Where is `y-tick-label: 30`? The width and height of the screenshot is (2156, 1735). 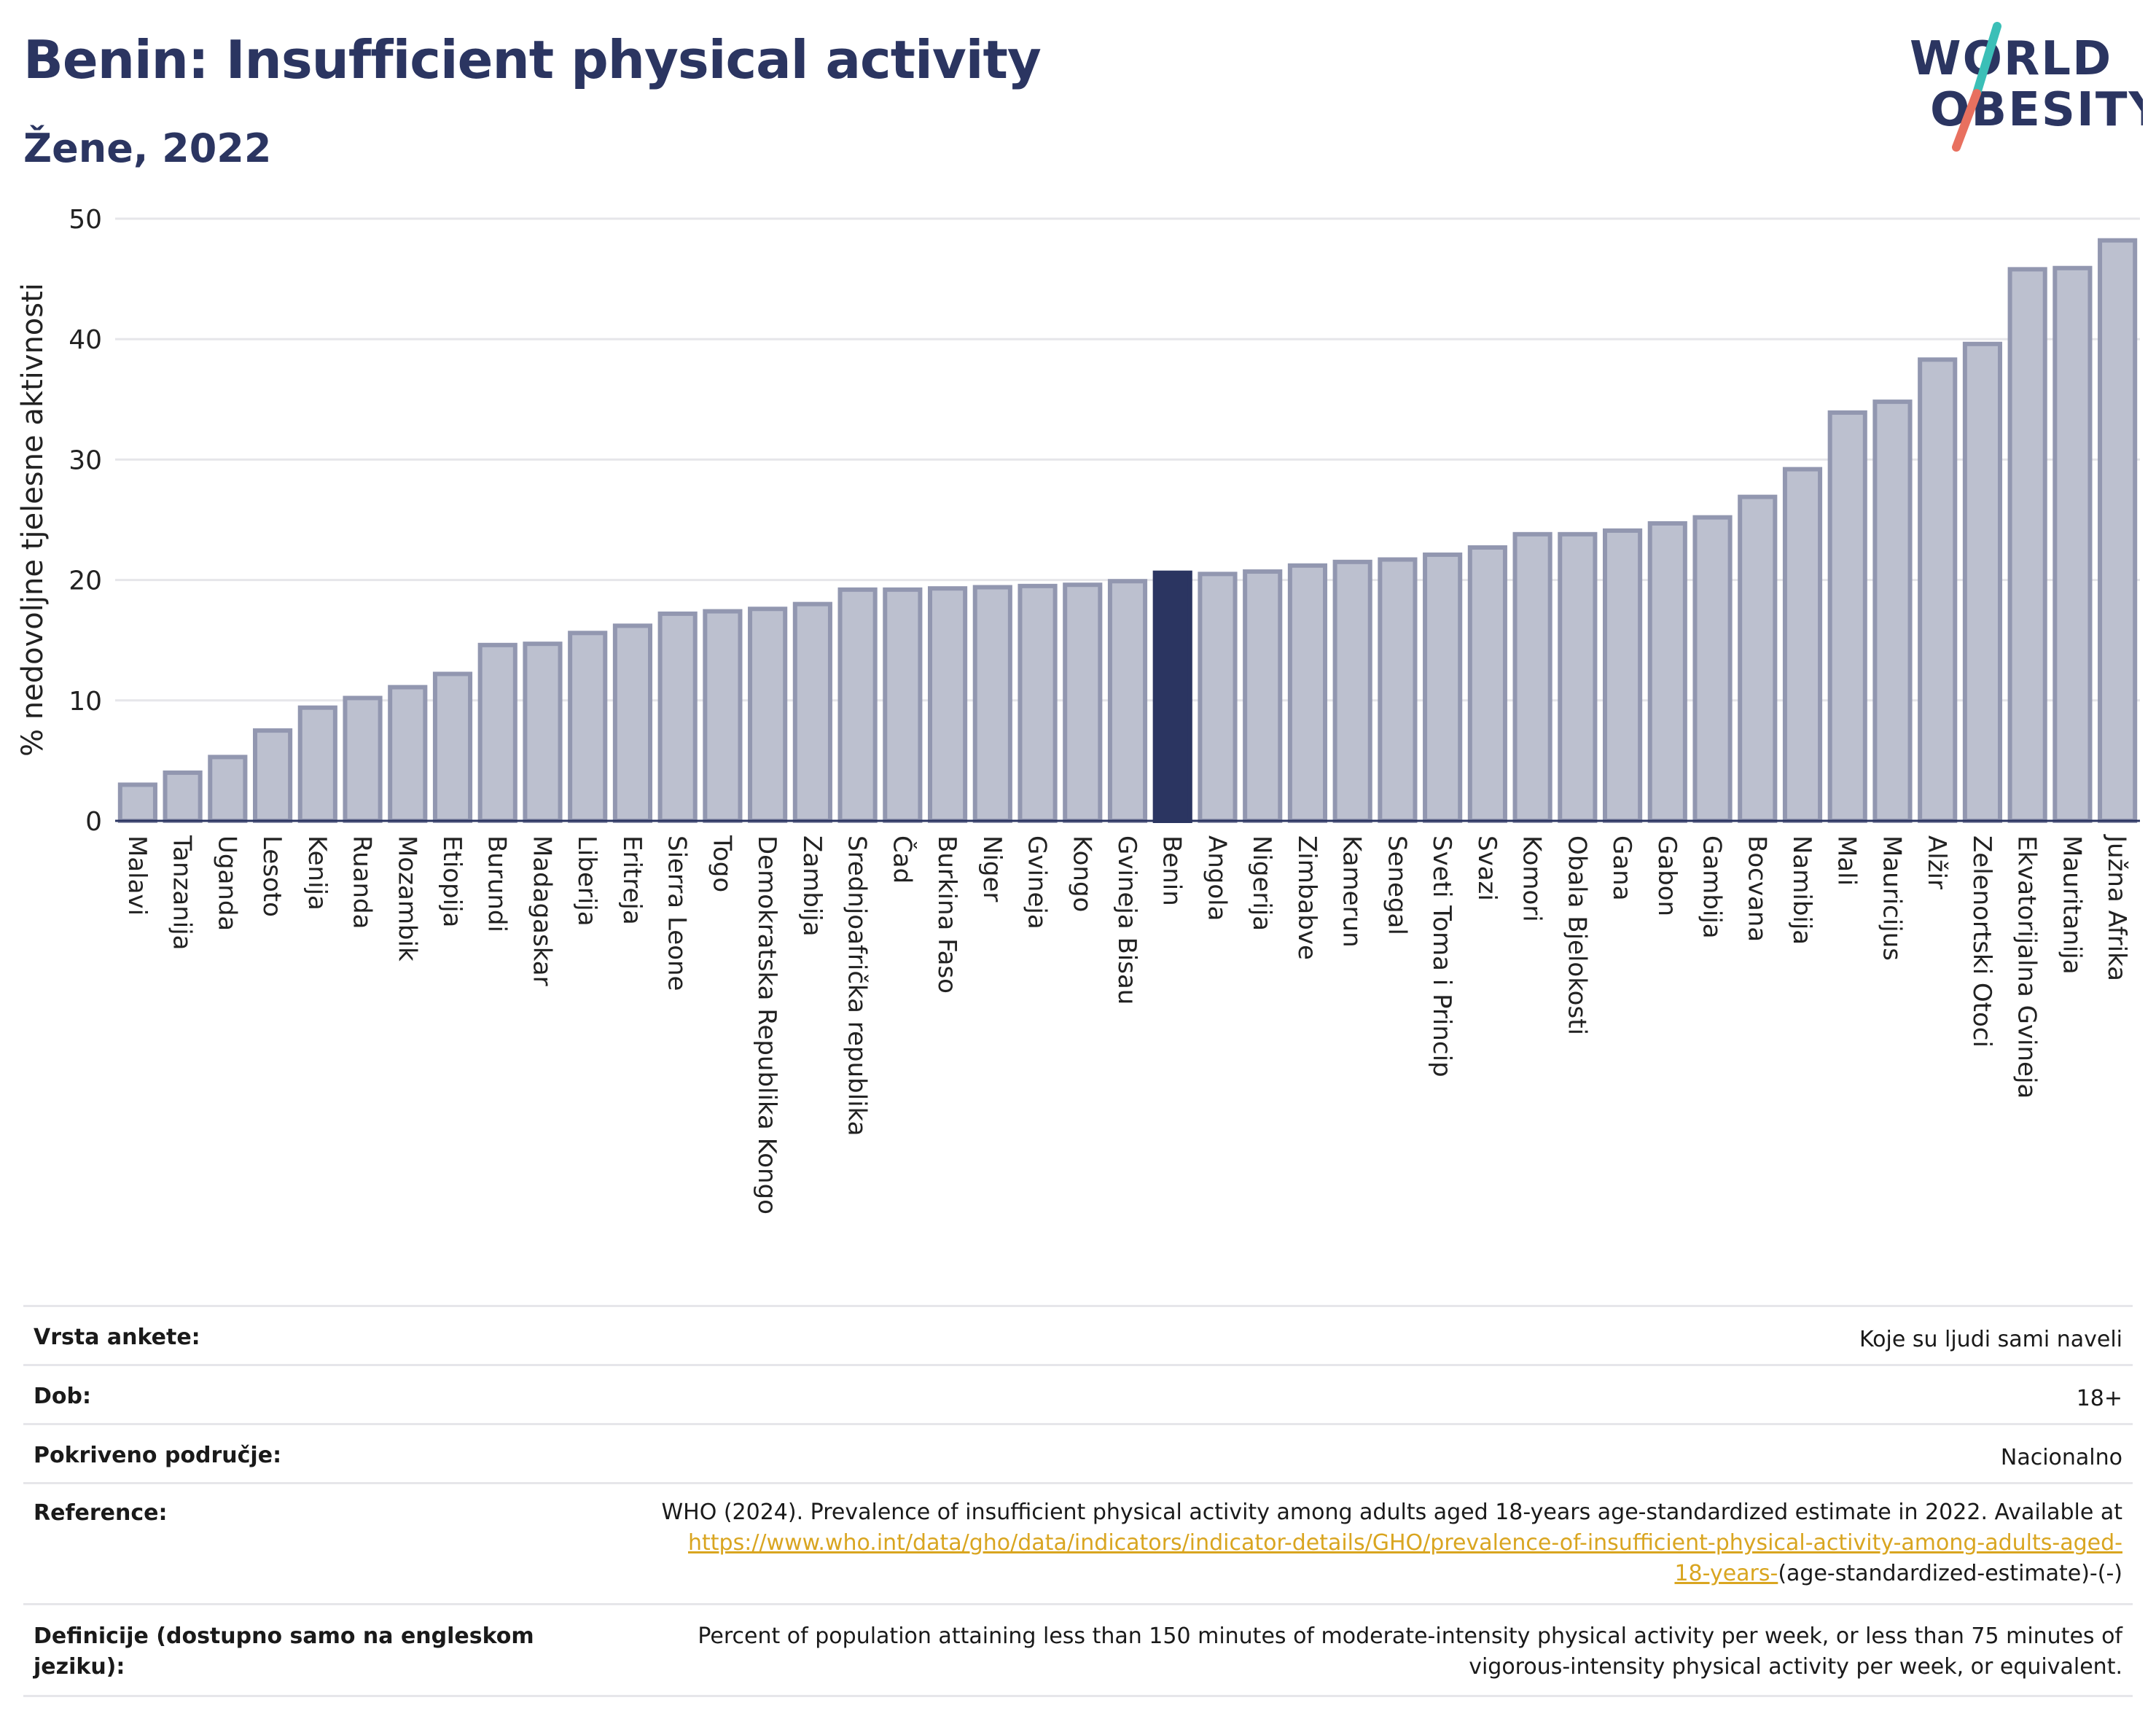 y-tick-label: 30 is located at coordinates (86, 460).